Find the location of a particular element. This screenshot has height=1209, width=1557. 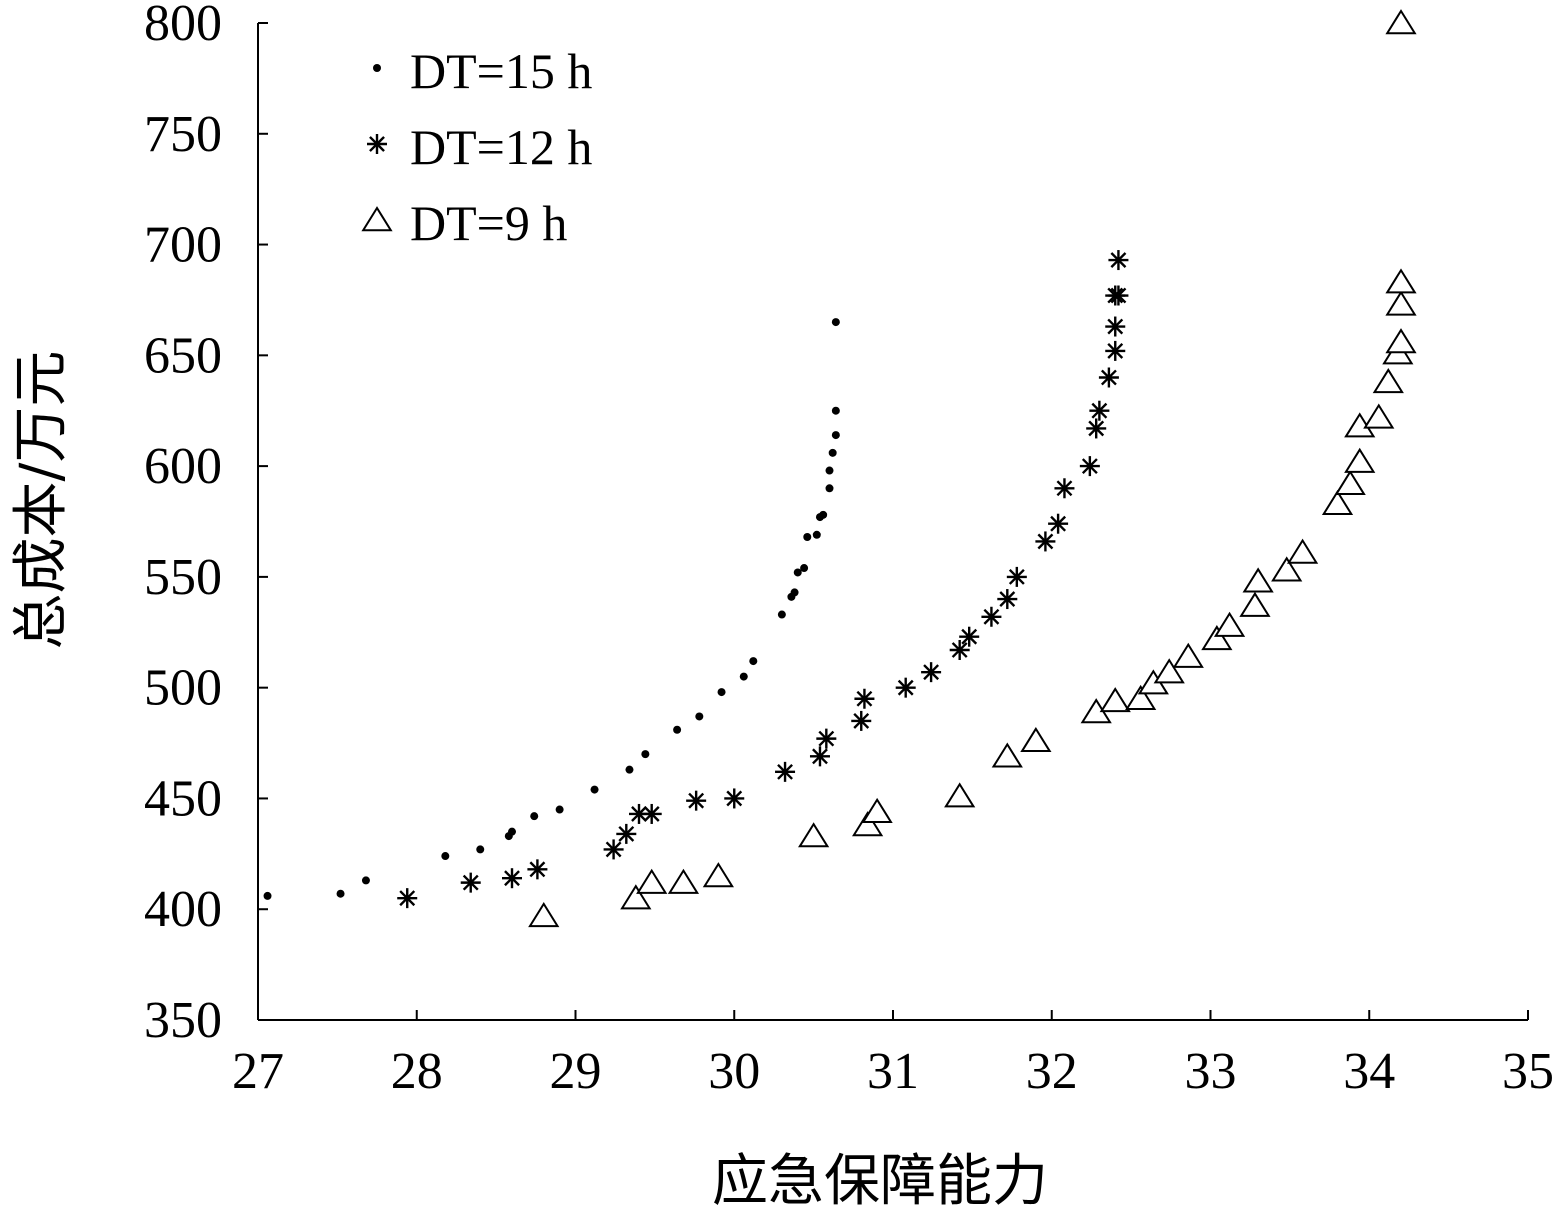

x-tick-label: 34 is located at coordinates (1369, 1071).